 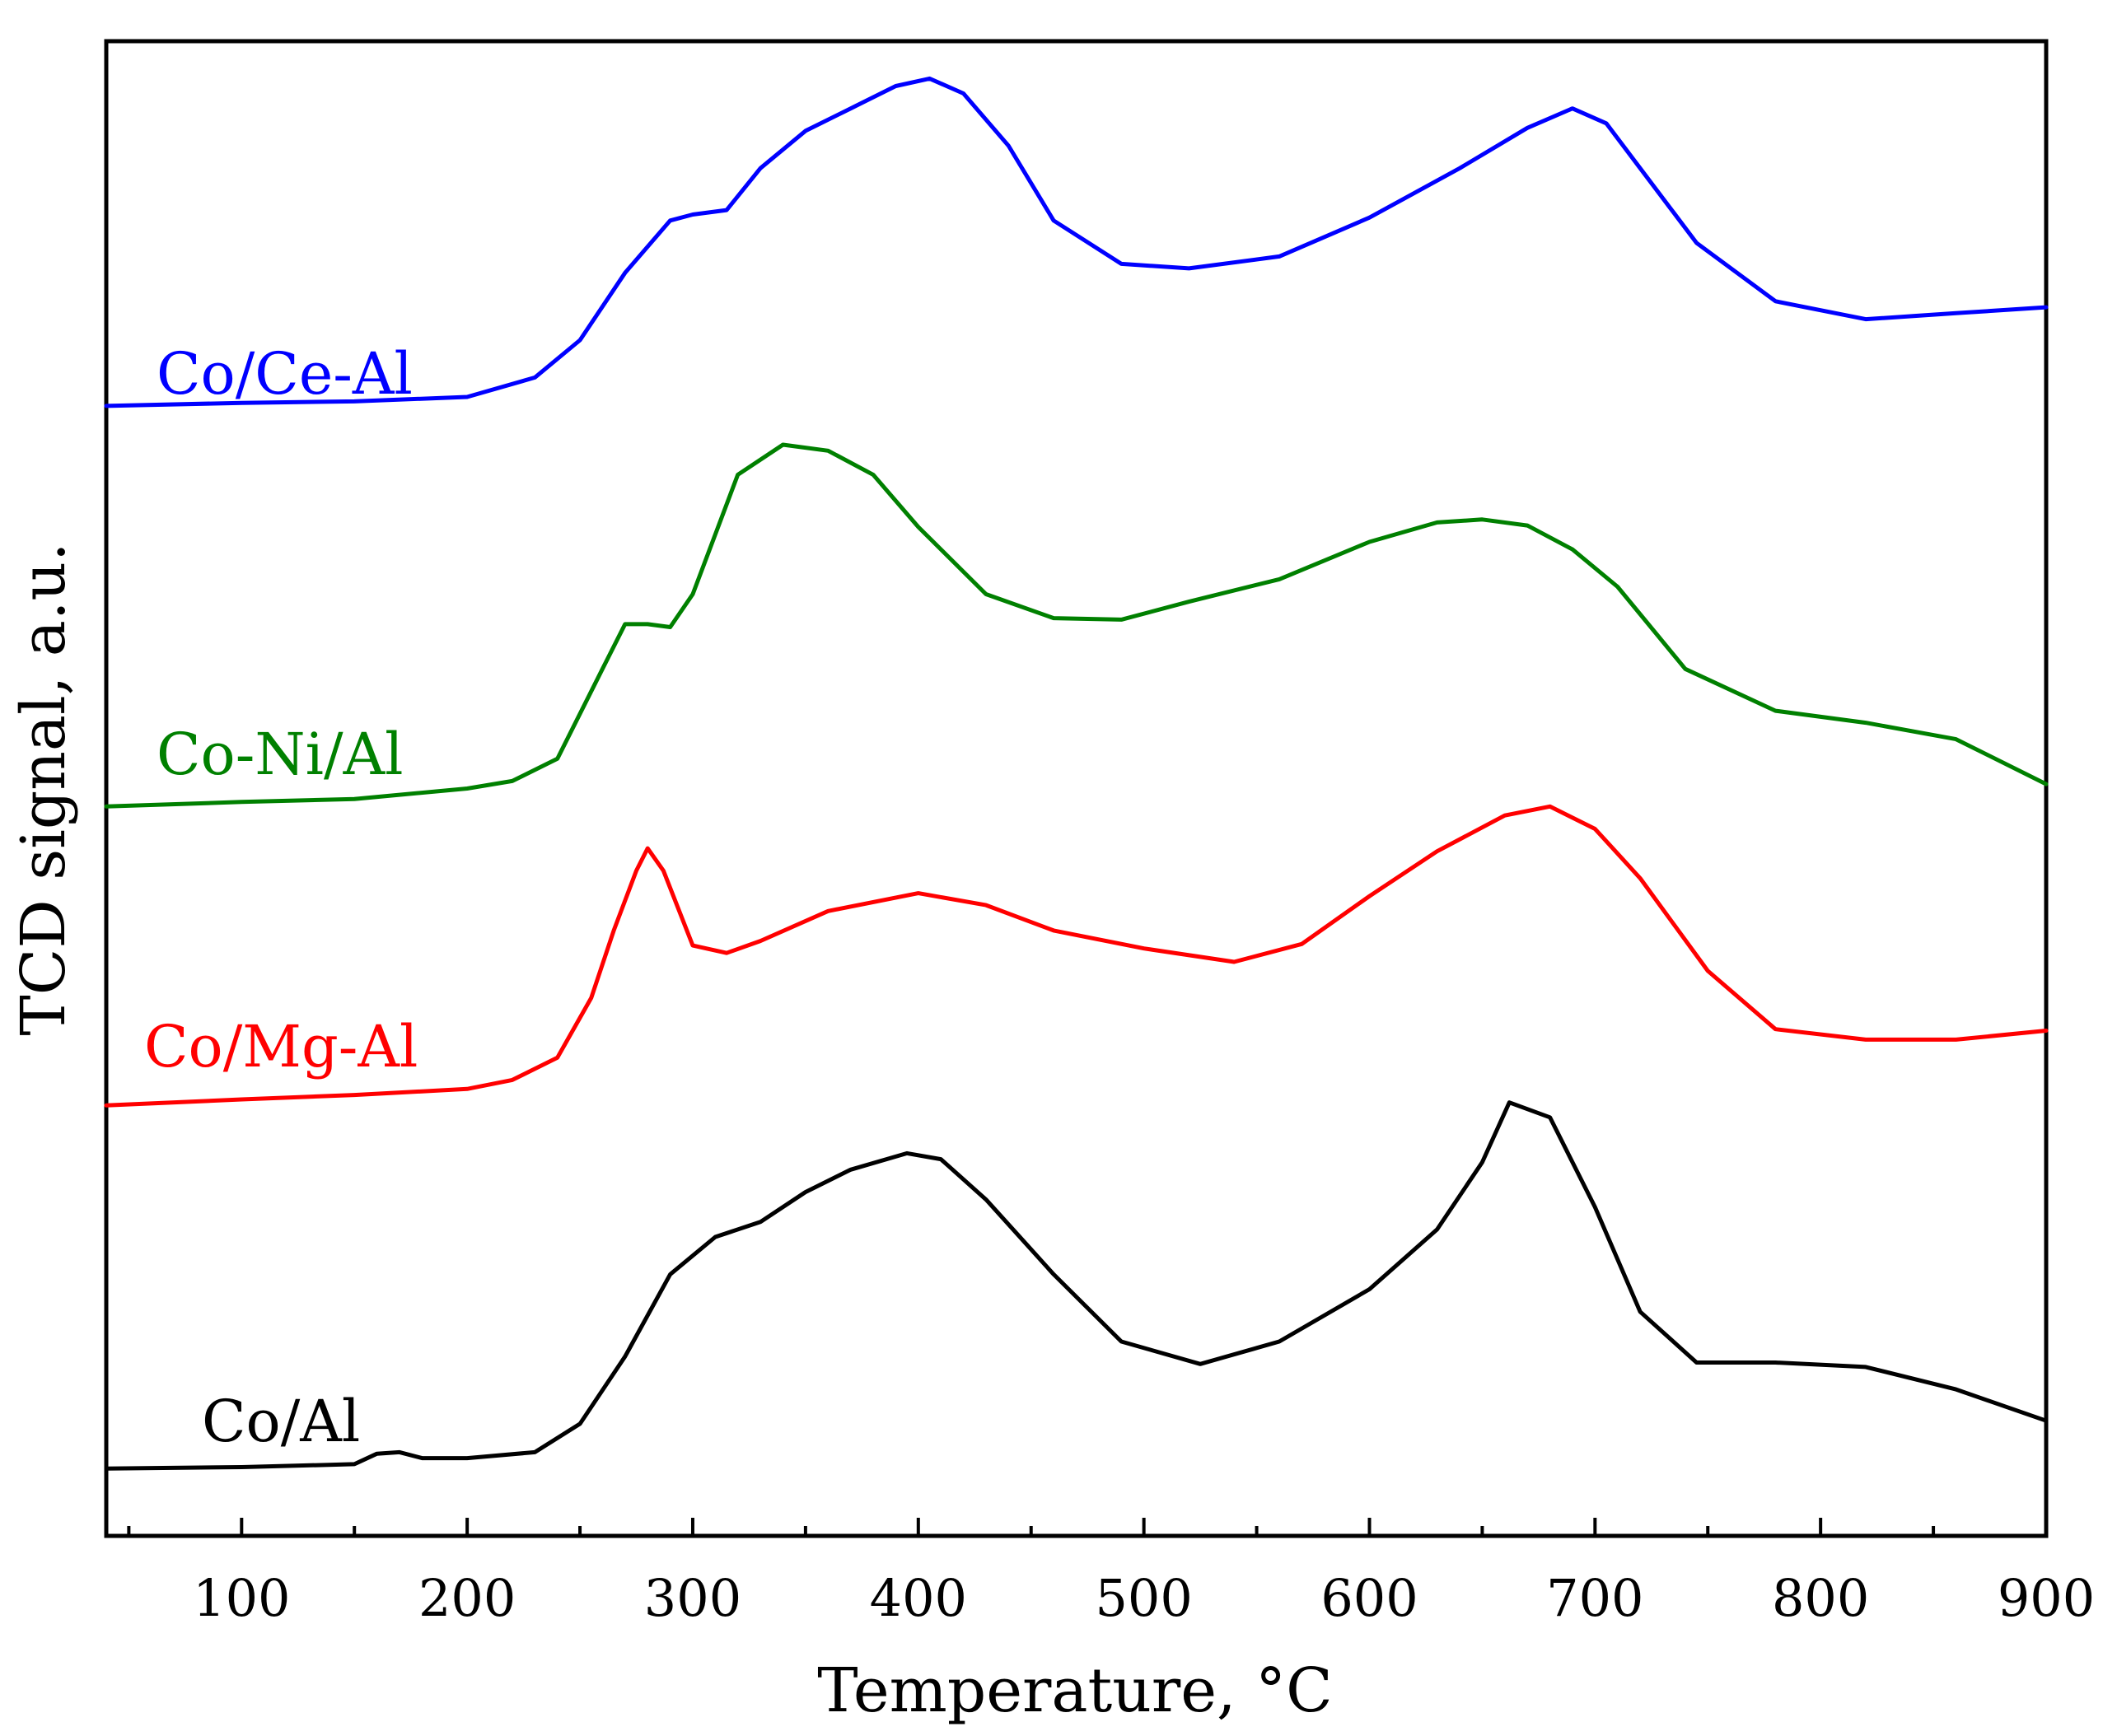 What do you see at coordinates (692, 1598) in the screenshot?
I see `x-tick-label: 300` at bounding box center [692, 1598].